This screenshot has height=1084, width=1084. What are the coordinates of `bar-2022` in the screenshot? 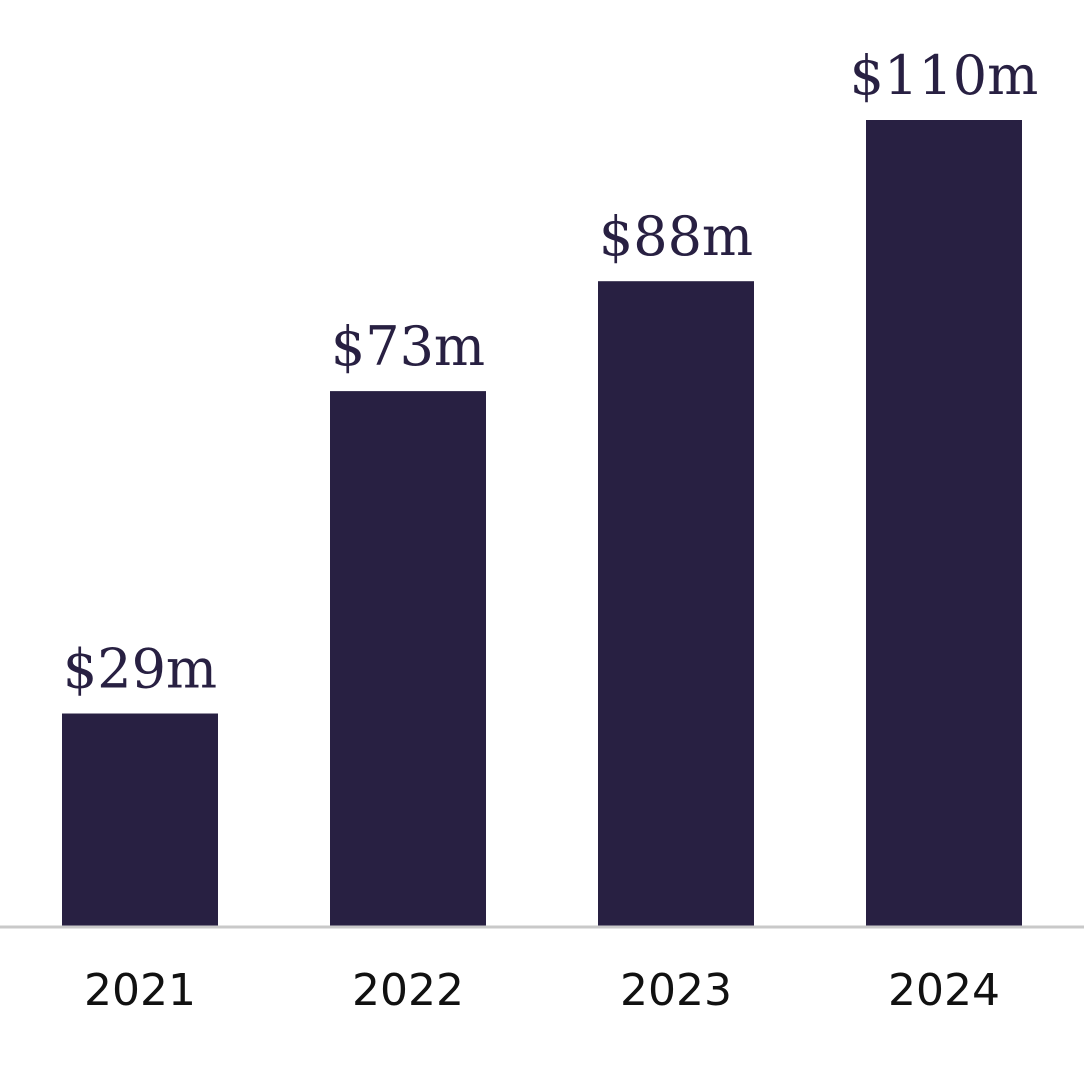 It's located at (408, 658).